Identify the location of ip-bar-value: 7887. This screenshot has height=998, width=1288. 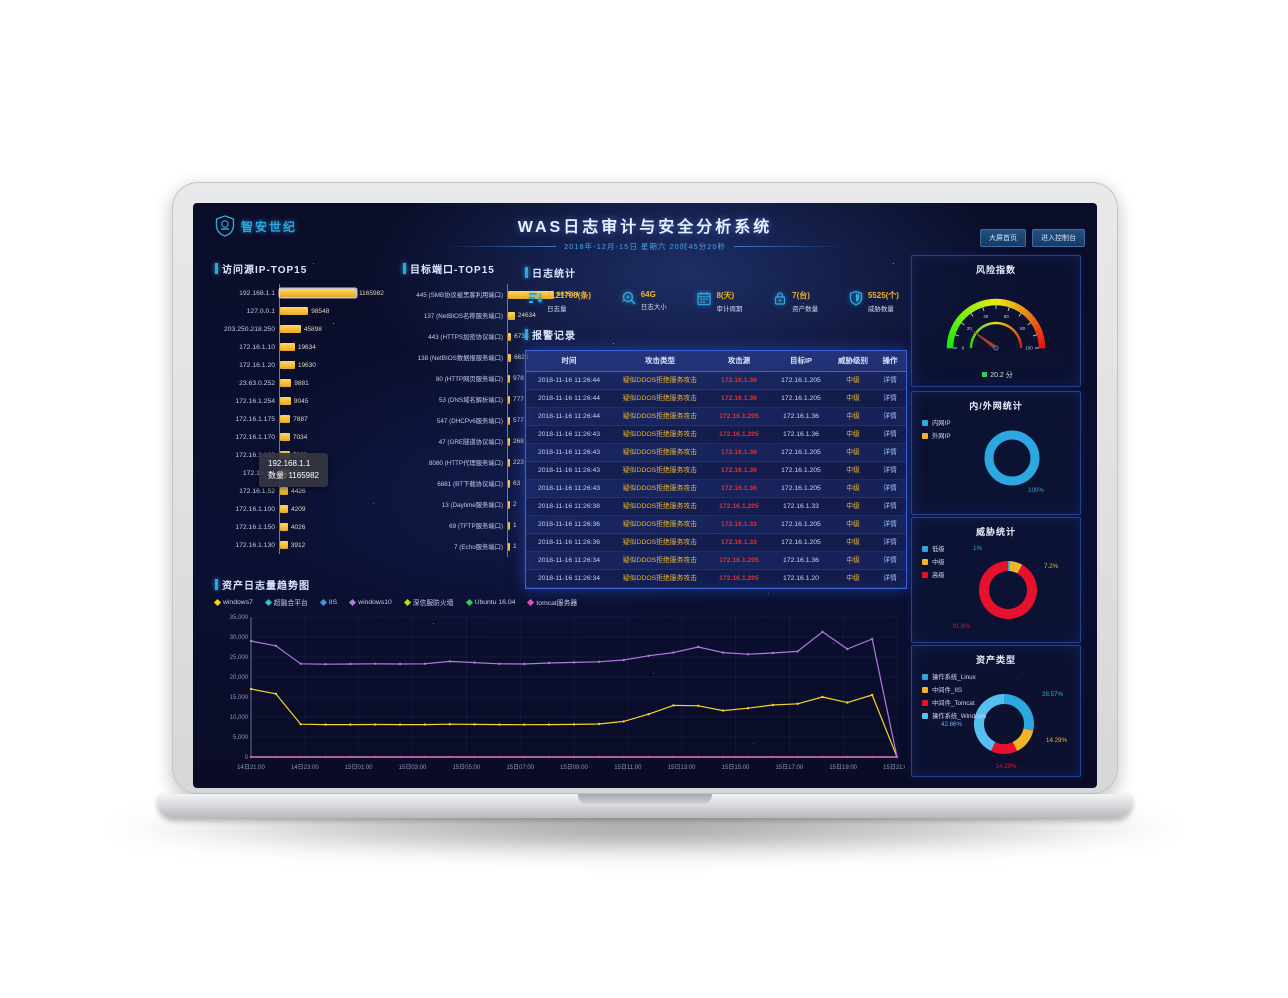
(300, 419).